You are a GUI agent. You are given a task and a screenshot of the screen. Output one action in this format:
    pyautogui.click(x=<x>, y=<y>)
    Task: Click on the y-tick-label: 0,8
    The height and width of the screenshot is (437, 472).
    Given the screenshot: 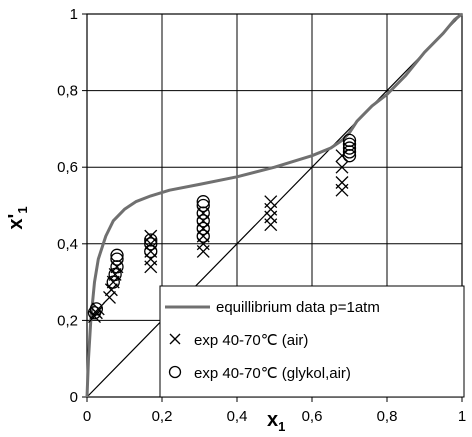 What is the action you would take?
    pyautogui.click(x=67, y=91)
    